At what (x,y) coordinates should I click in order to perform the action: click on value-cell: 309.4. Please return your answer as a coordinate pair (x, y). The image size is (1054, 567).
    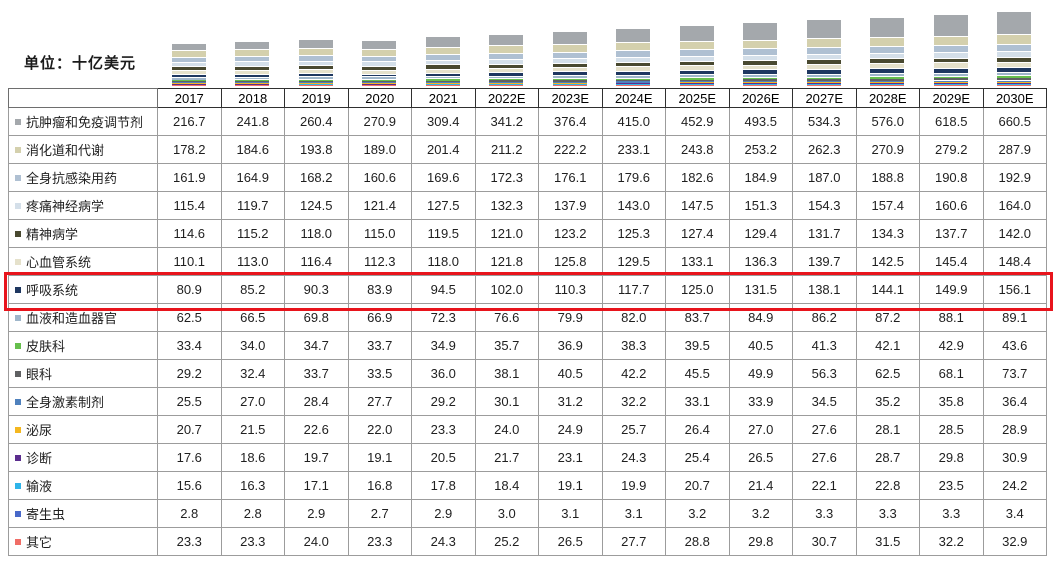
    Looking at the image, I should click on (443, 121).